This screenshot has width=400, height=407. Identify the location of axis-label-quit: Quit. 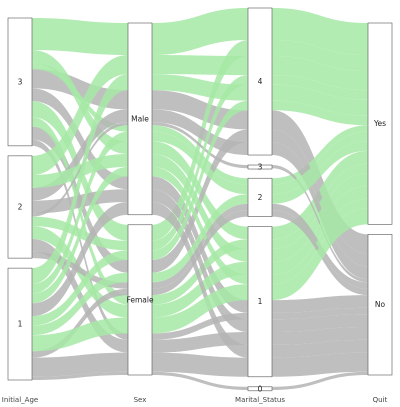
(380, 400).